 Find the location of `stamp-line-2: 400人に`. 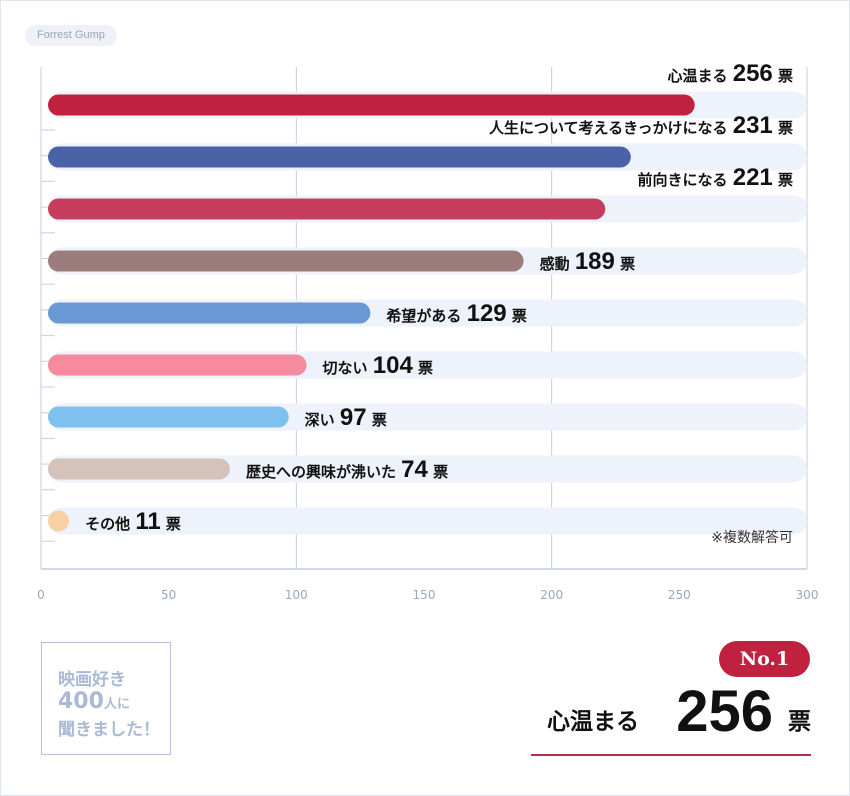

stamp-line-2: 400人に is located at coordinates (94, 701).